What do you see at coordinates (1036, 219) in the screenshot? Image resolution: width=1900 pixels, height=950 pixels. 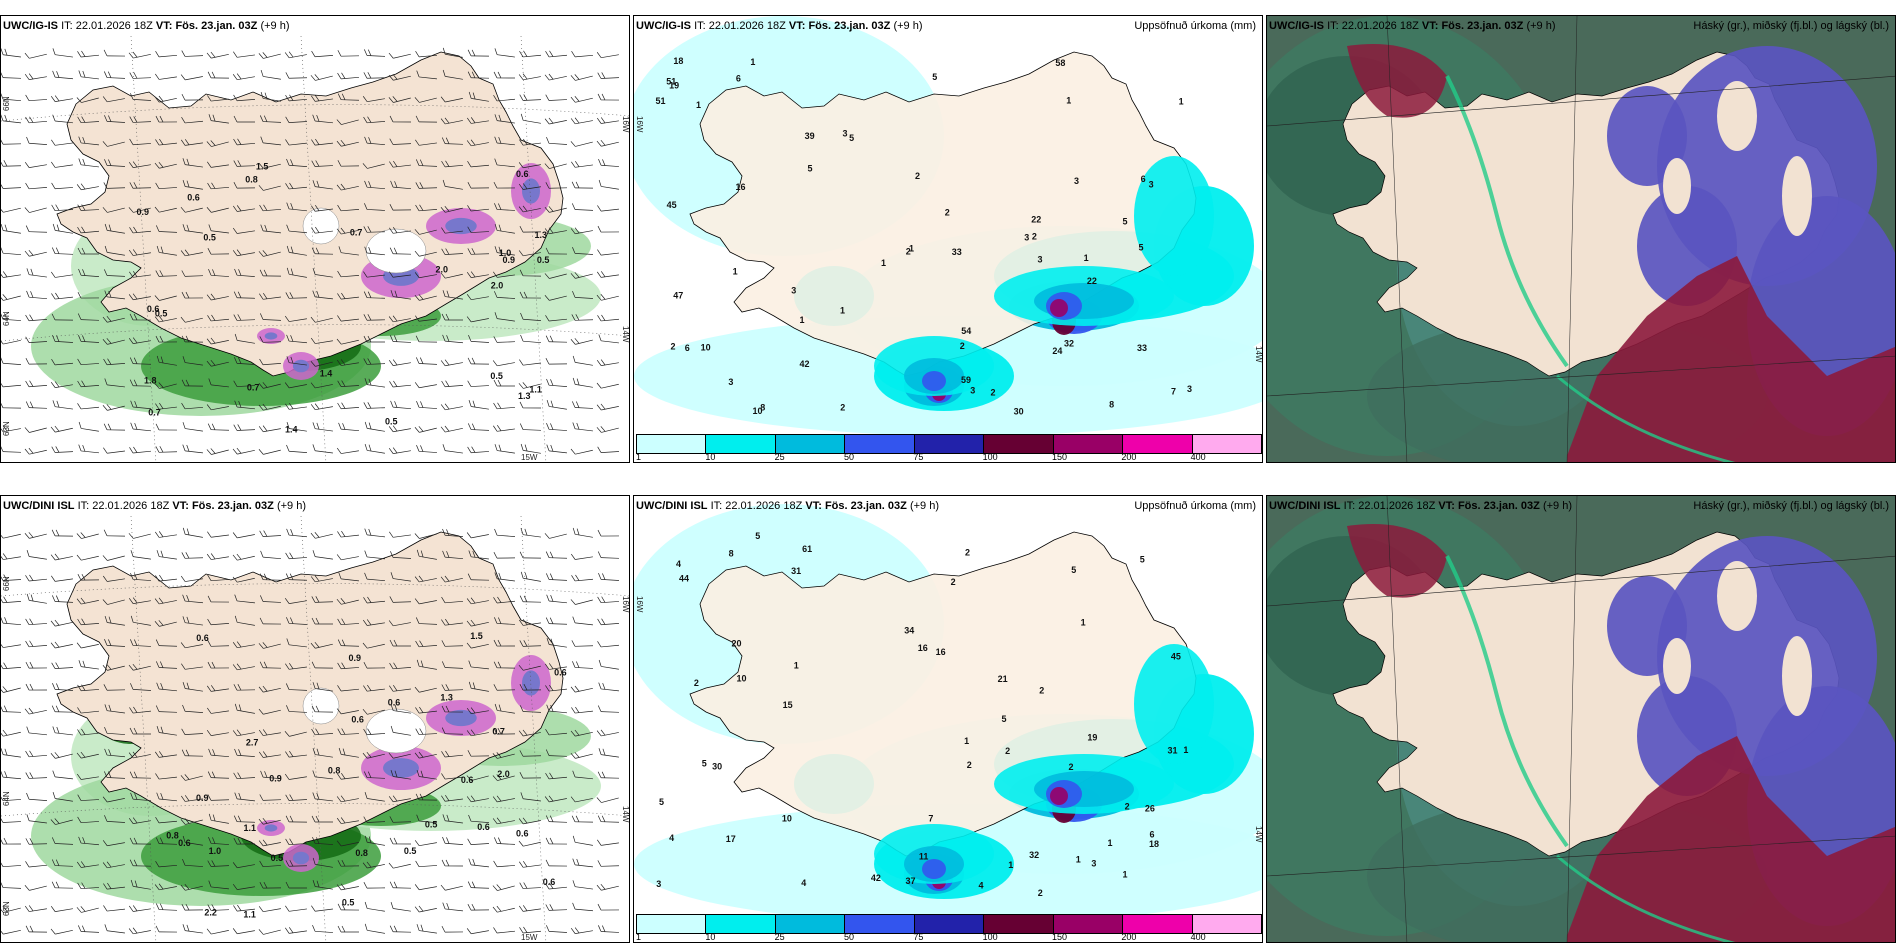 I see `value-label: 22` at bounding box center [1036, 219].